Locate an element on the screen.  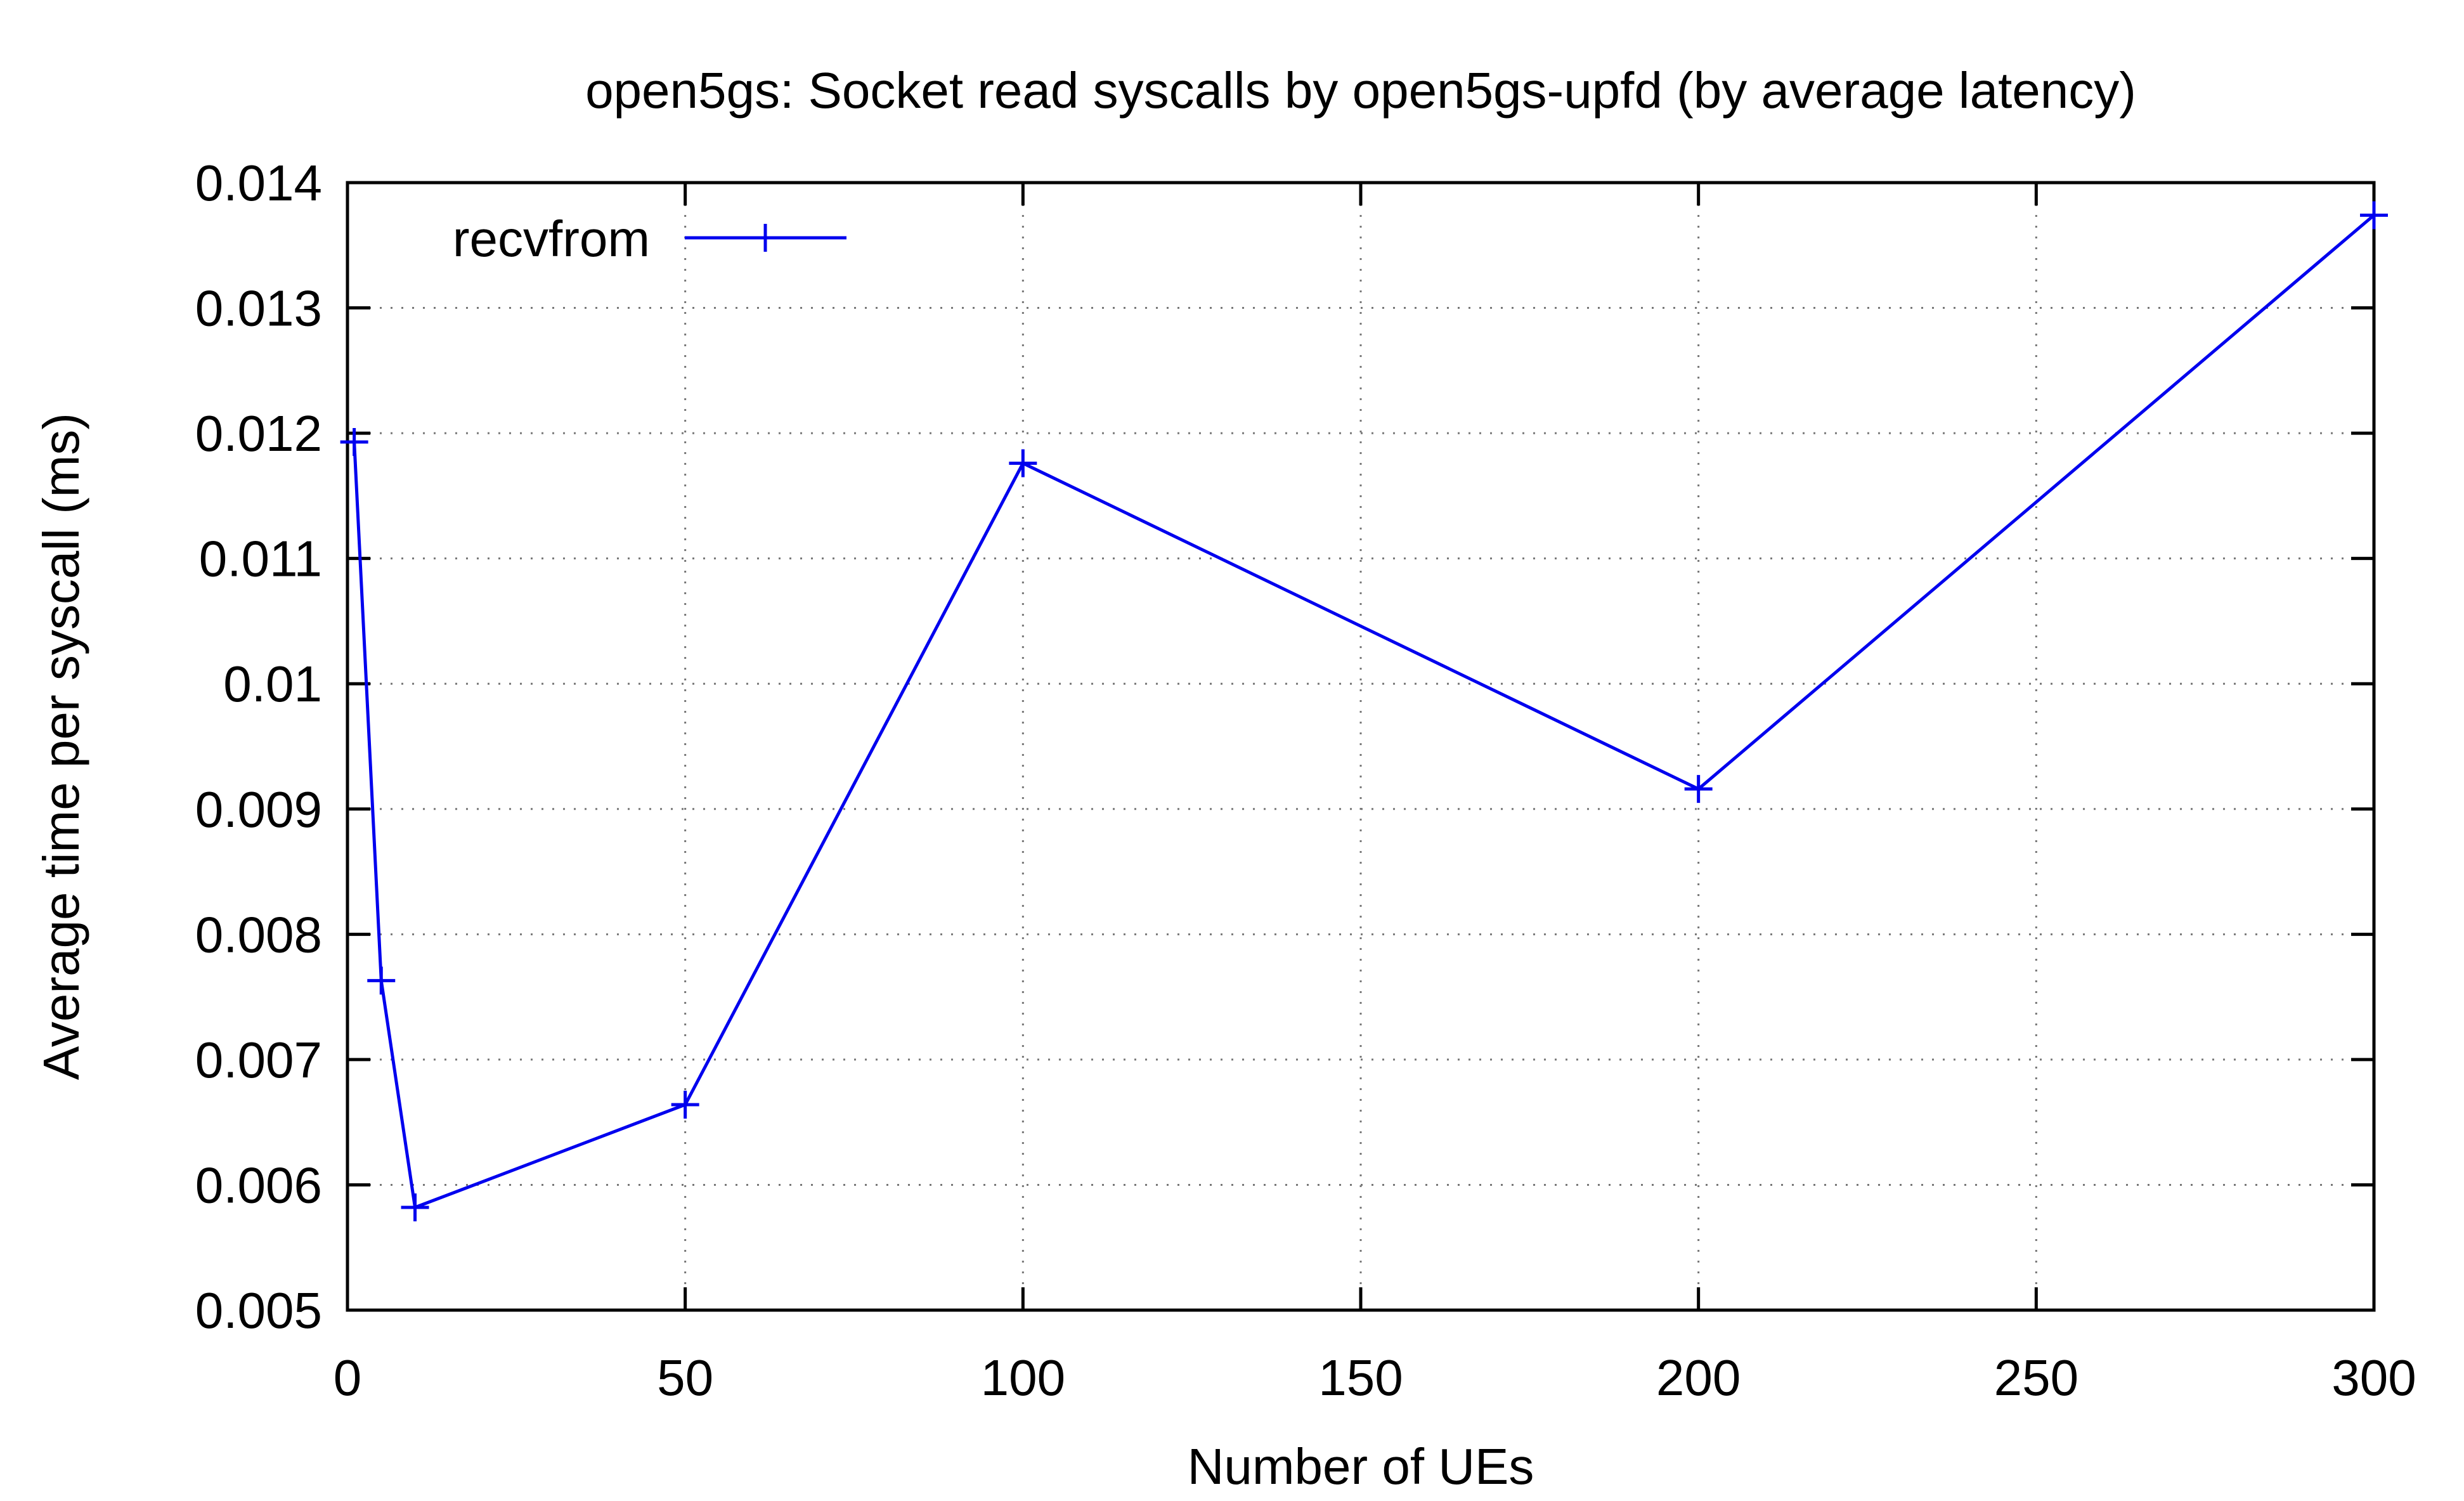
legend-label-recvfrom: recvfrom is located at coordinates (551, 239).